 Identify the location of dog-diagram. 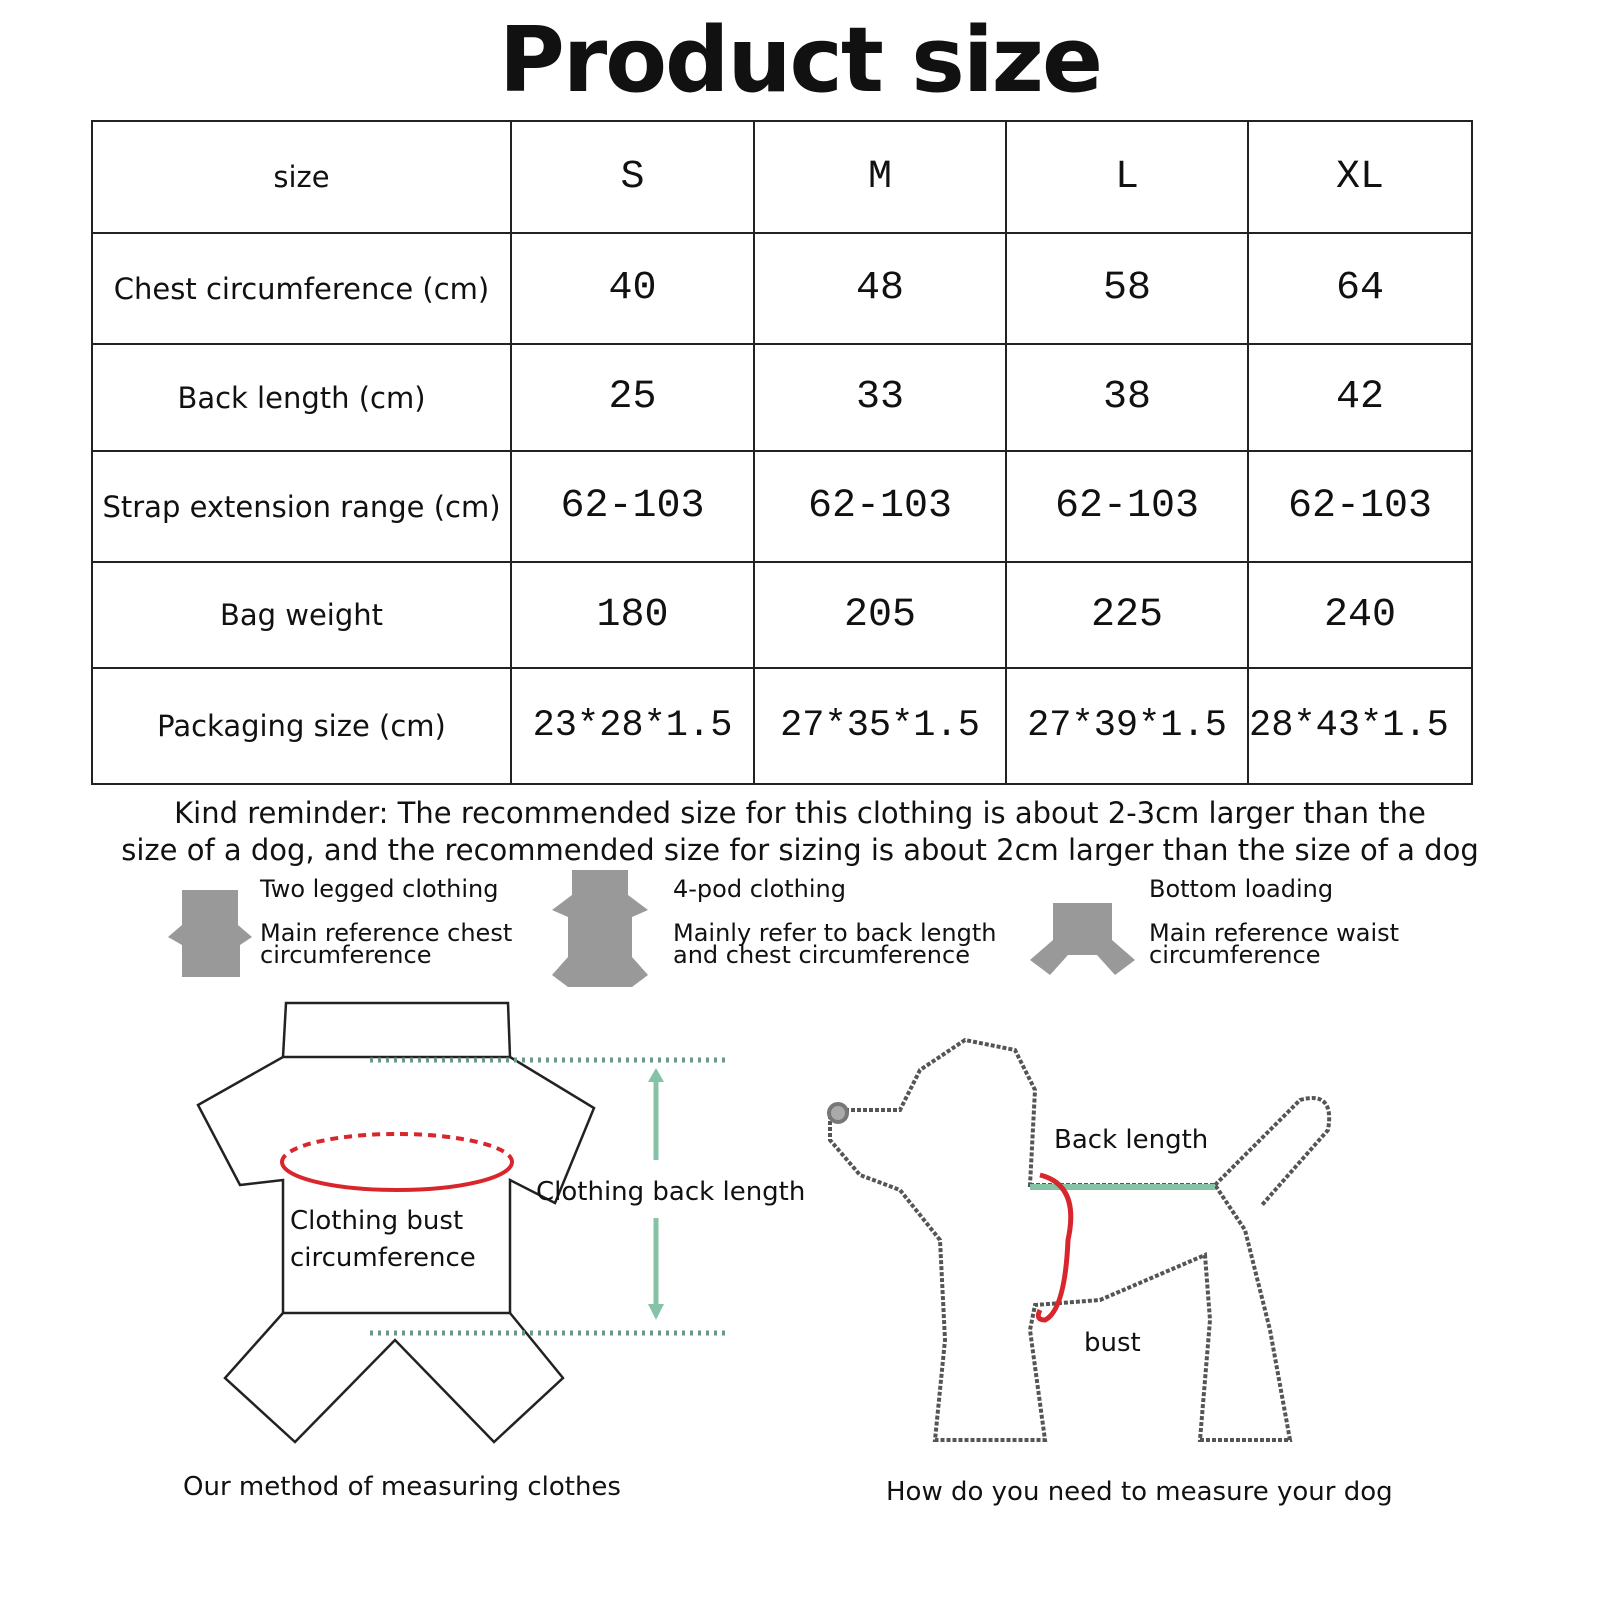
(1079, 1239).